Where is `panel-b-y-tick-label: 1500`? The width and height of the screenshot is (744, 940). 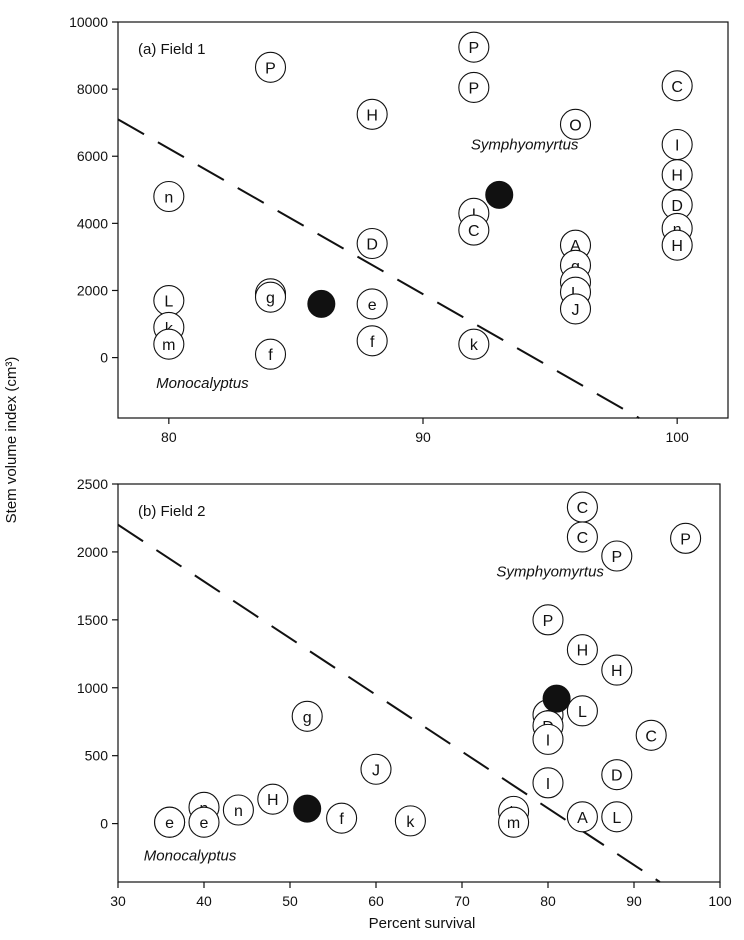 panel-b-y-tick-label: 1500 is located at coordinates (92, 620).